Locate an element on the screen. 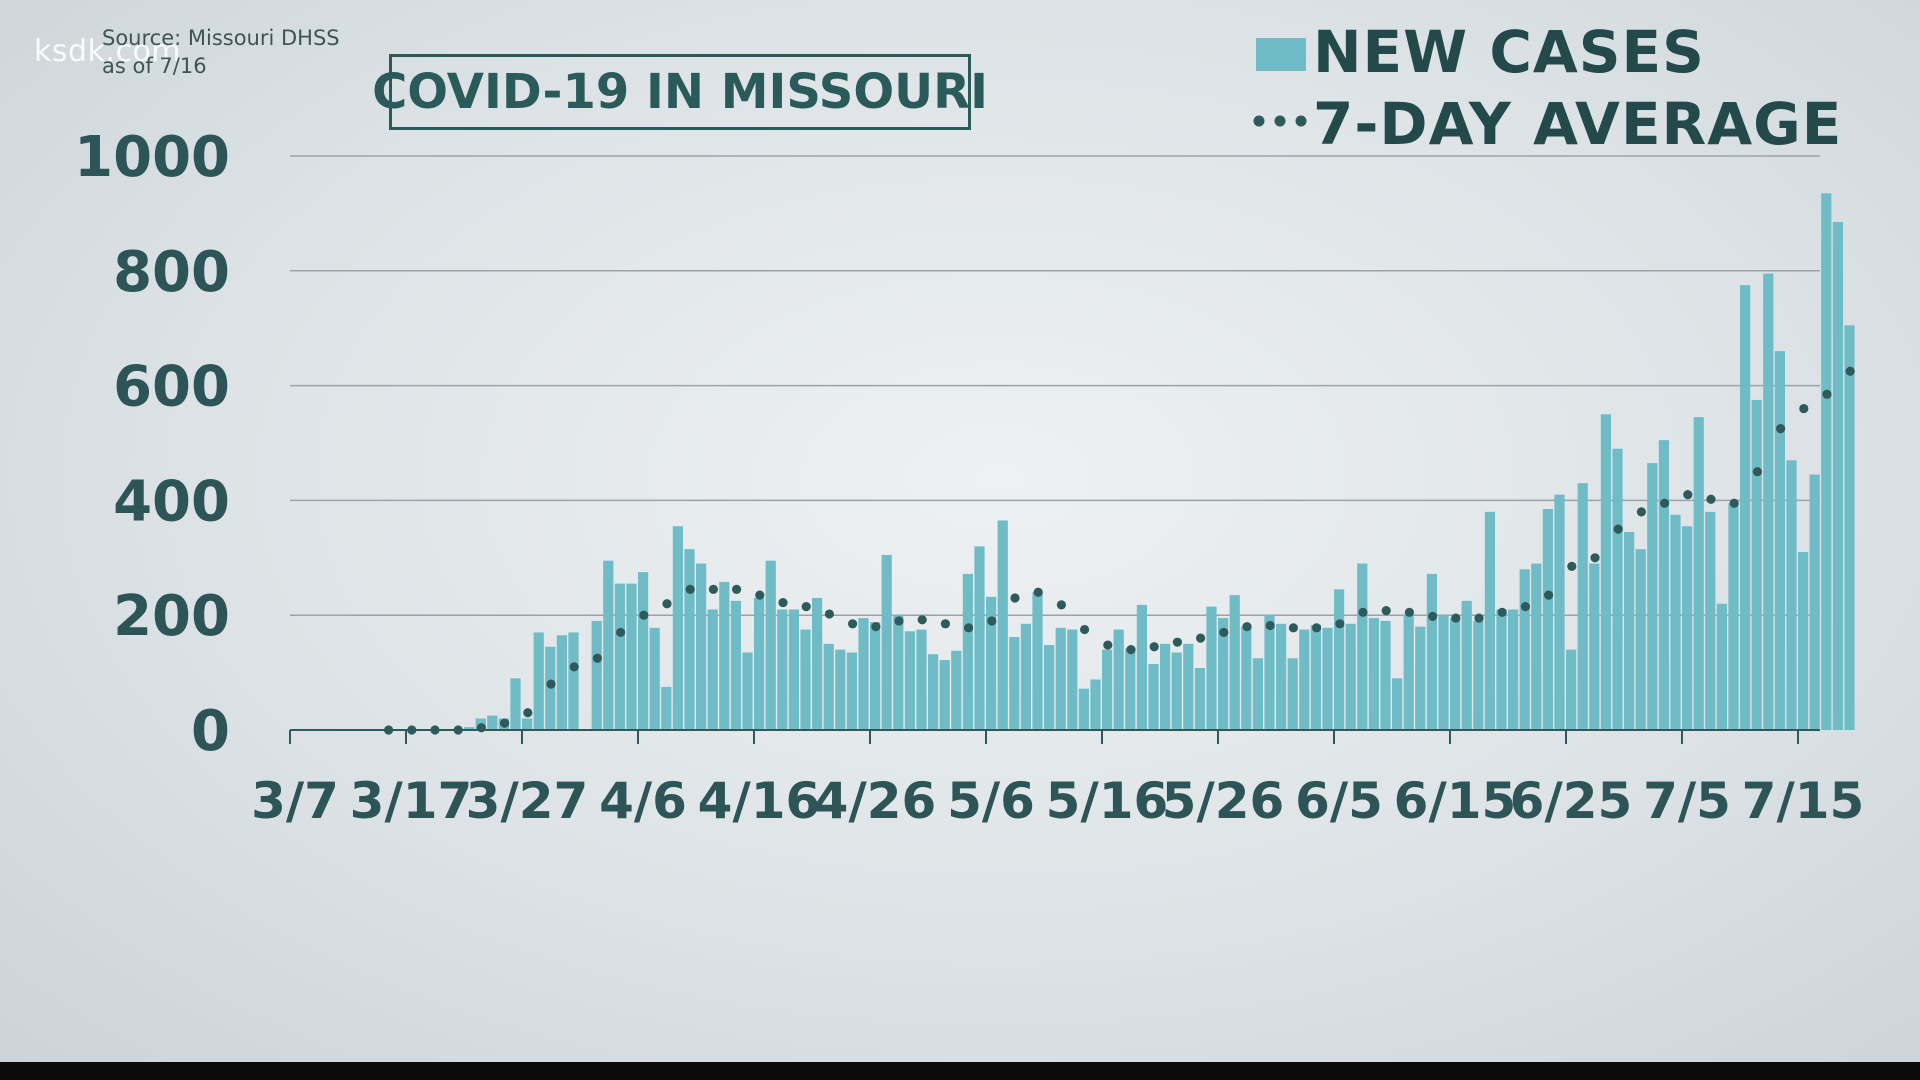  x-tick-label: 4/6 is located at coordinates (643, 801).